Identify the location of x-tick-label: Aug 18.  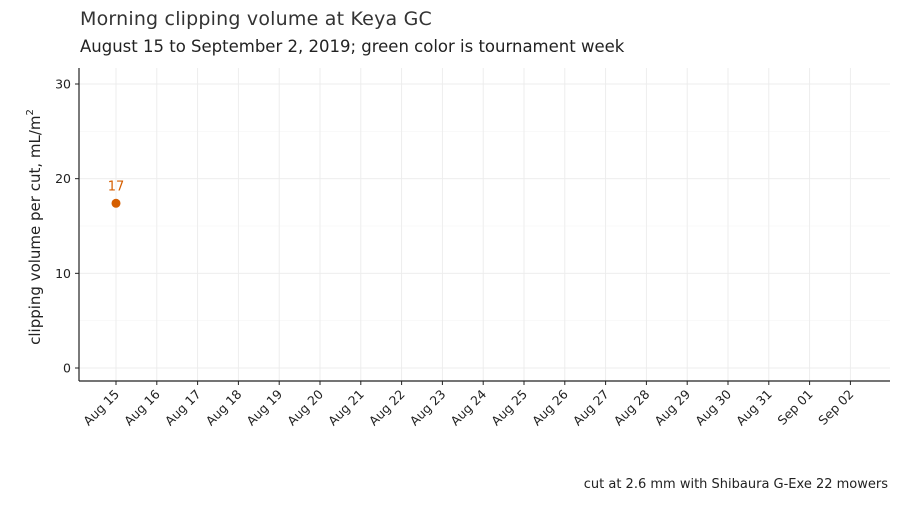
(224, 407).